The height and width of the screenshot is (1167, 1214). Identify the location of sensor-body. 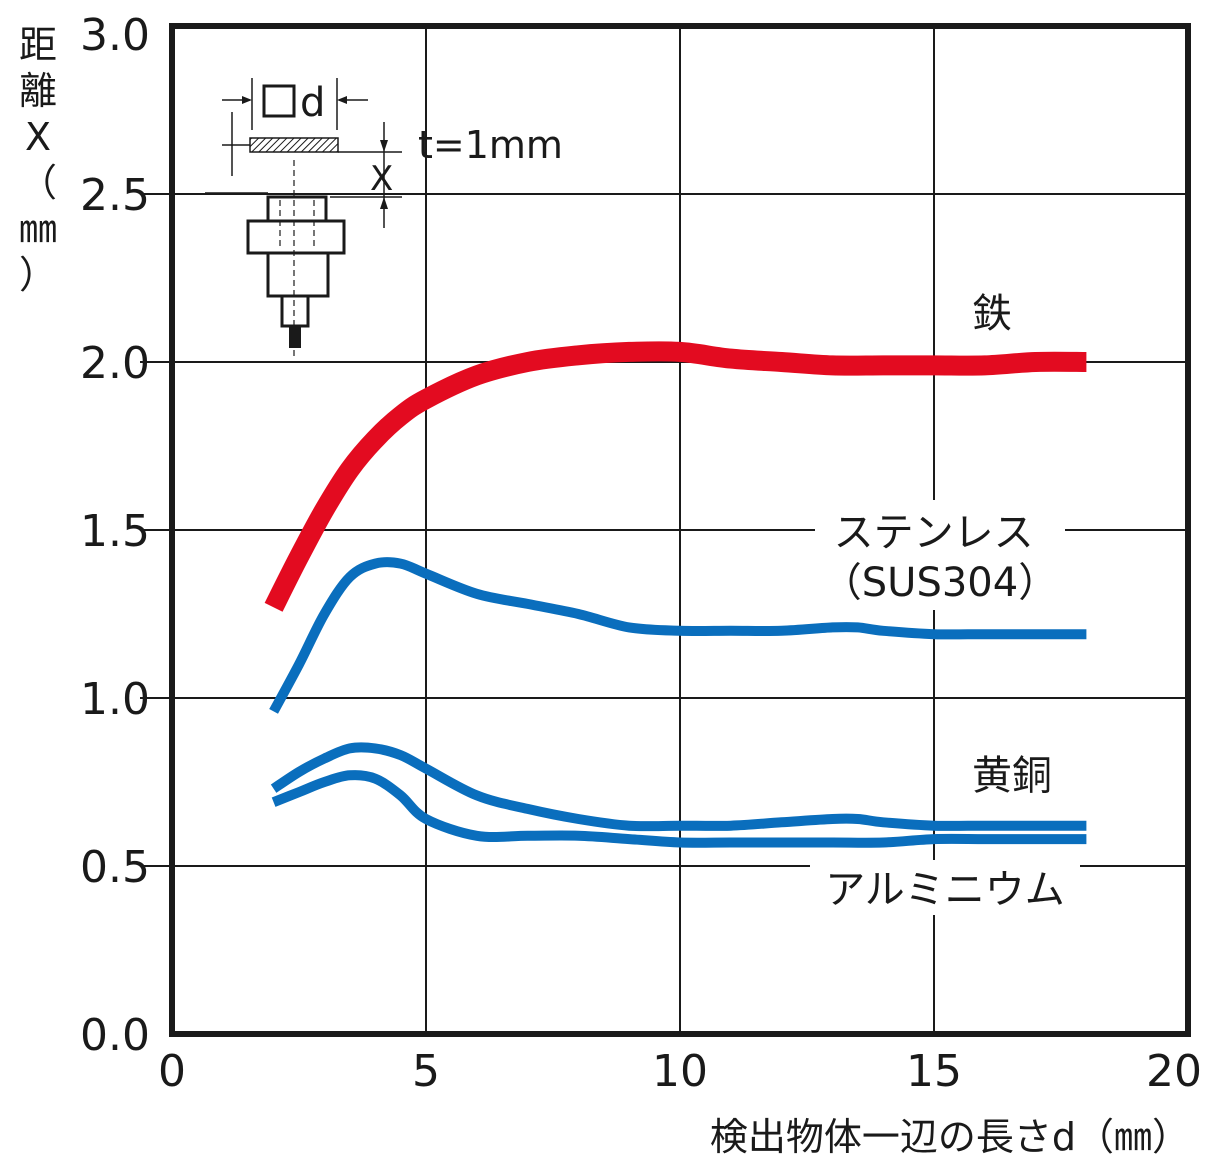
(298, 274).